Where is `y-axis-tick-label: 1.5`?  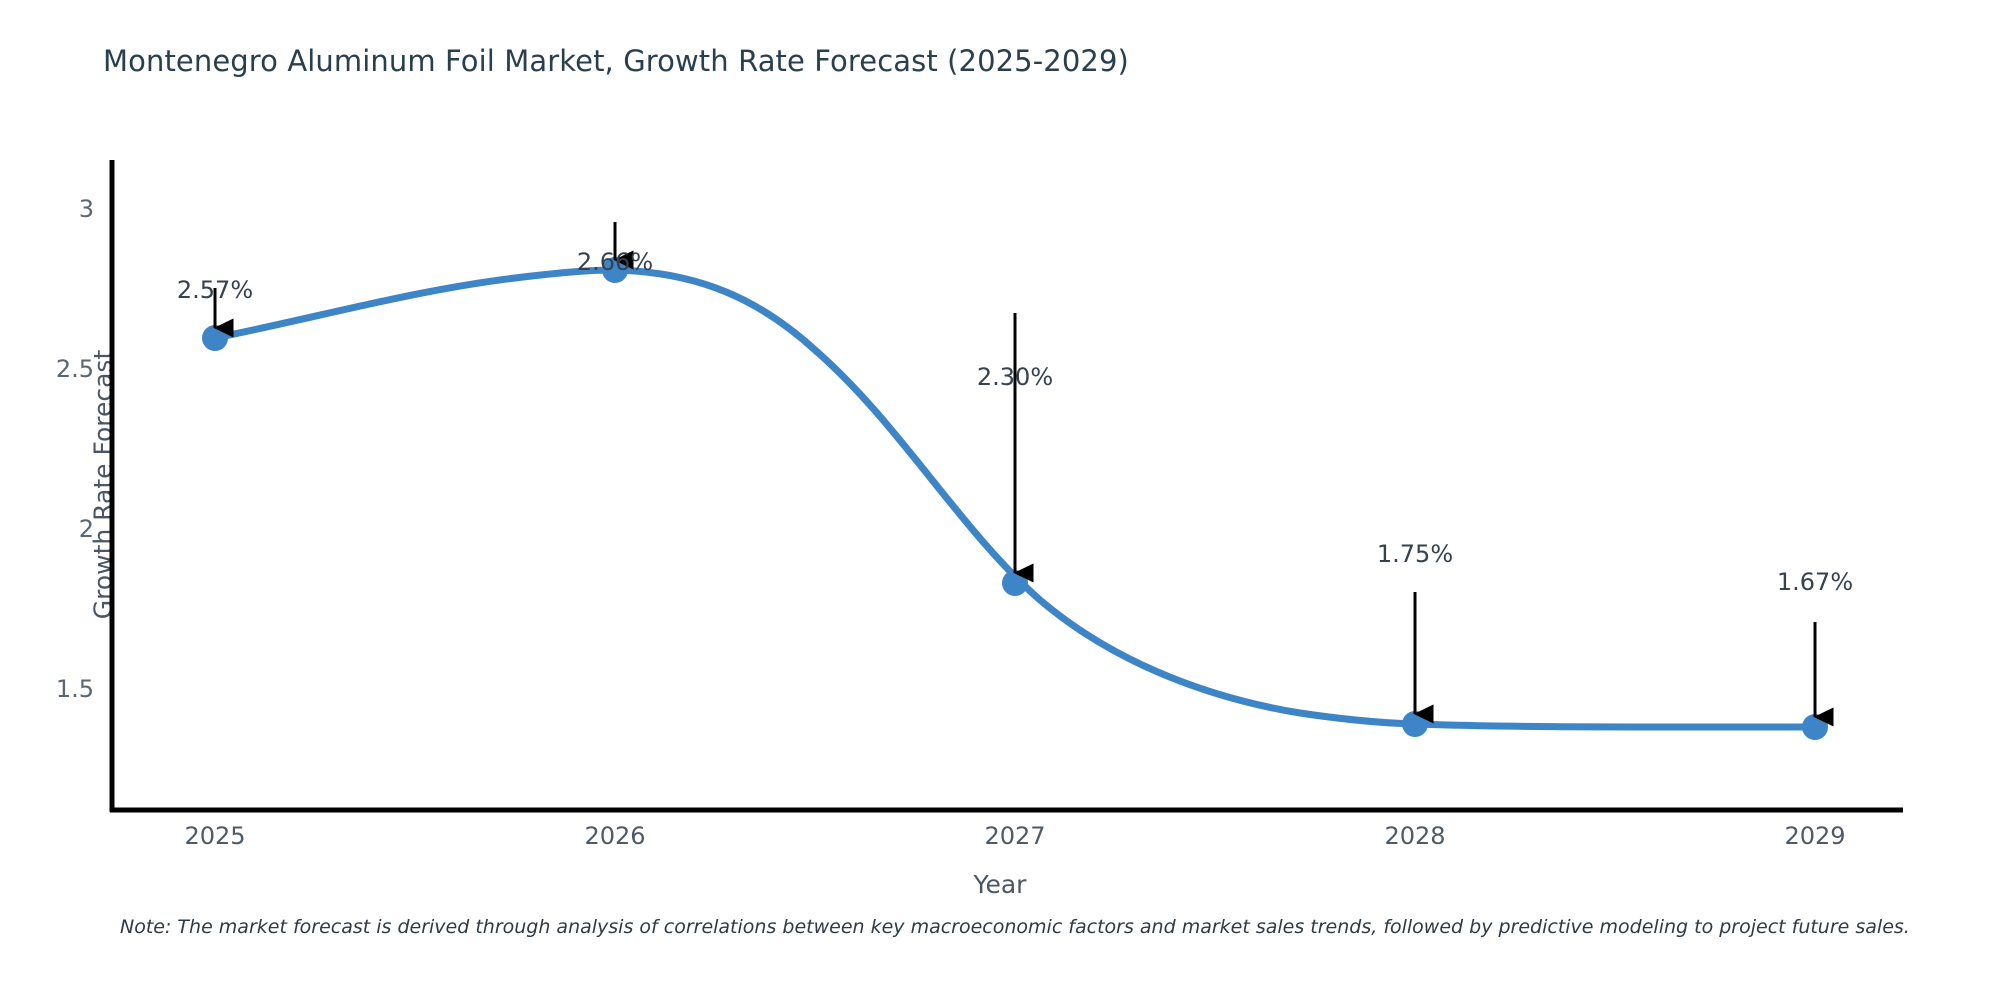 y-axis-tick-label: 1.5 is located at coordinates (74, 689).